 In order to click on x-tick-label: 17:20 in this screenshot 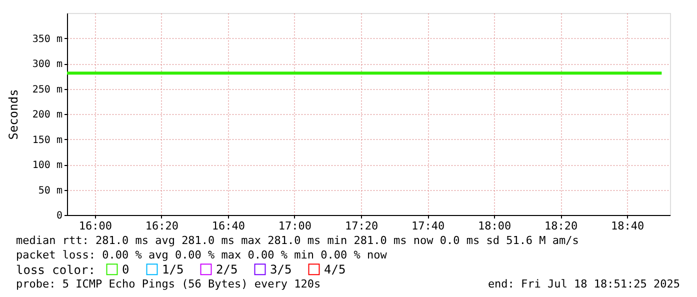, I will do `click(361, 226)`.